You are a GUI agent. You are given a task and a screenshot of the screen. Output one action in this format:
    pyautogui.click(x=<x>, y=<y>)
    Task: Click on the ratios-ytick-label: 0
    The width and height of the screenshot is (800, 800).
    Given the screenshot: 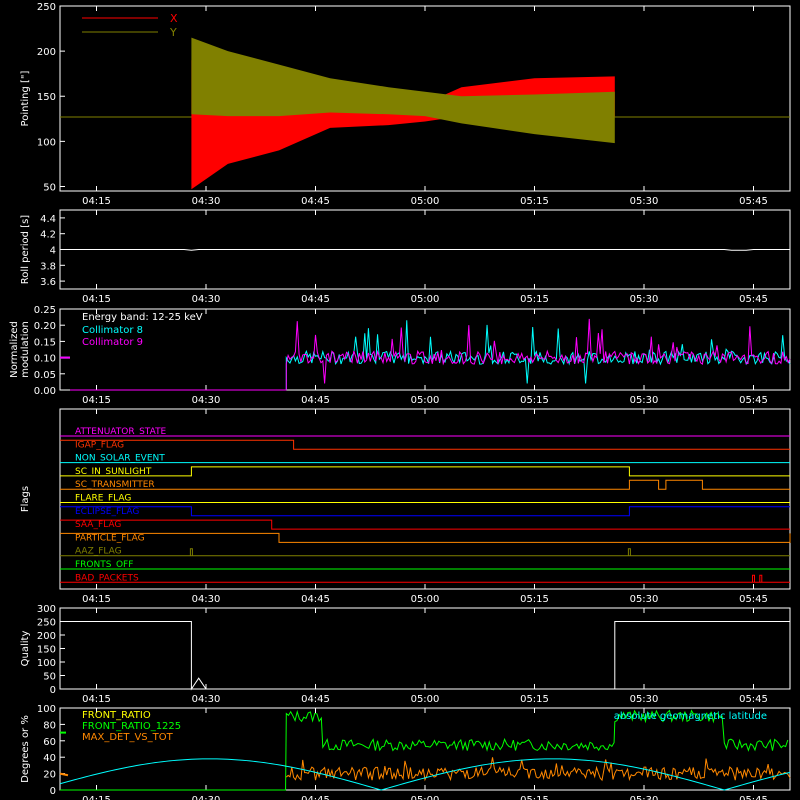 What is the action you would take?
    pyautogui.click(x=53, y=791)
    